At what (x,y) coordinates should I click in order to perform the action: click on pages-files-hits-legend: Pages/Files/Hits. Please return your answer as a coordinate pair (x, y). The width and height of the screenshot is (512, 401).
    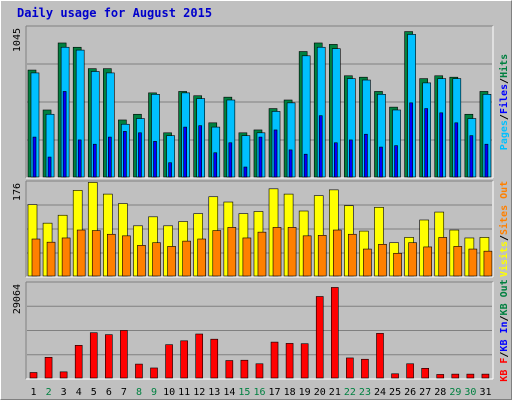
    Looking at the image, I should click on (504, 102).